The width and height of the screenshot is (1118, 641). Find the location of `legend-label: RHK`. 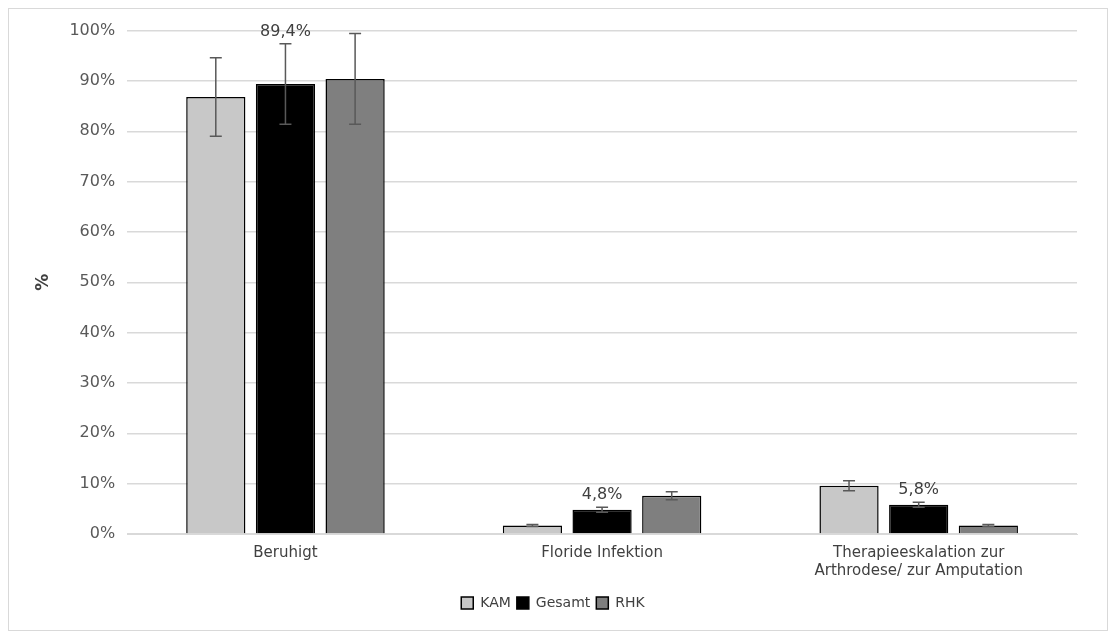

legend-label: RHK is located at coordinates (630, 601).